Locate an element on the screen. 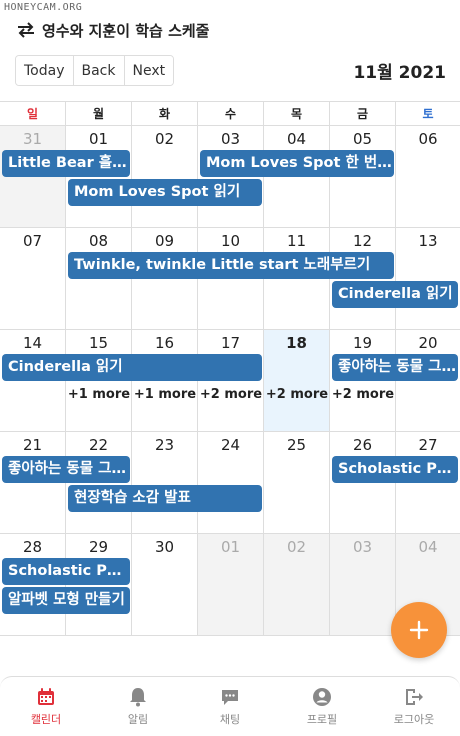 Image resolution: width=460 pixels, height=736 pixels. day-number: 28 is located at coordinates (32, 547).